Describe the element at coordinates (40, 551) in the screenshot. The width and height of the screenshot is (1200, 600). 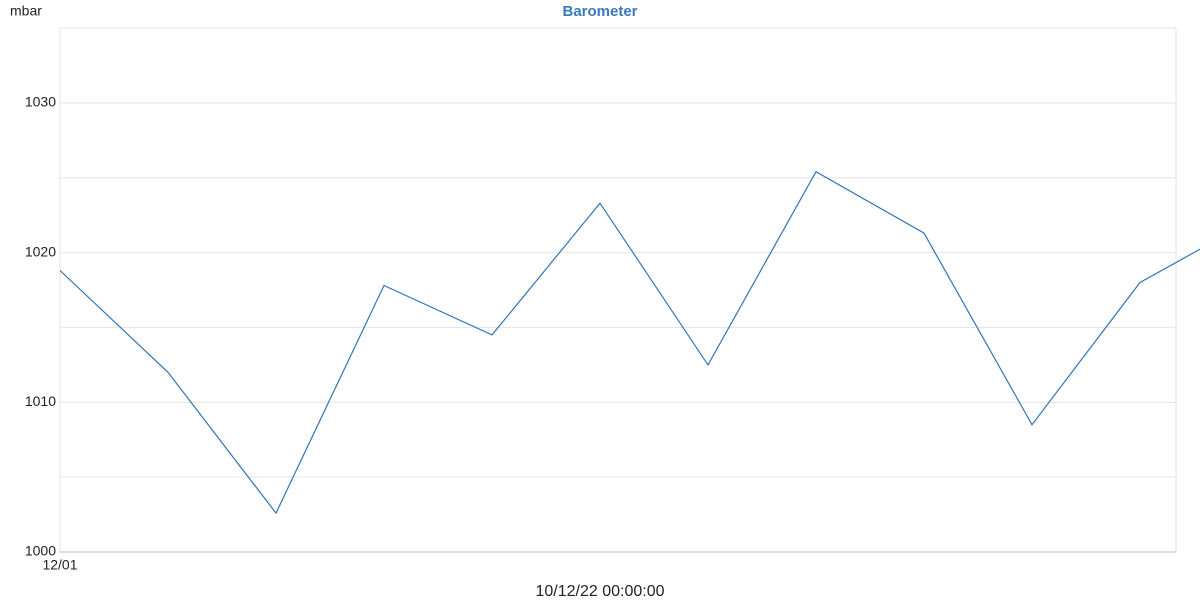
I see `y-tick-label: 1000` at that location.